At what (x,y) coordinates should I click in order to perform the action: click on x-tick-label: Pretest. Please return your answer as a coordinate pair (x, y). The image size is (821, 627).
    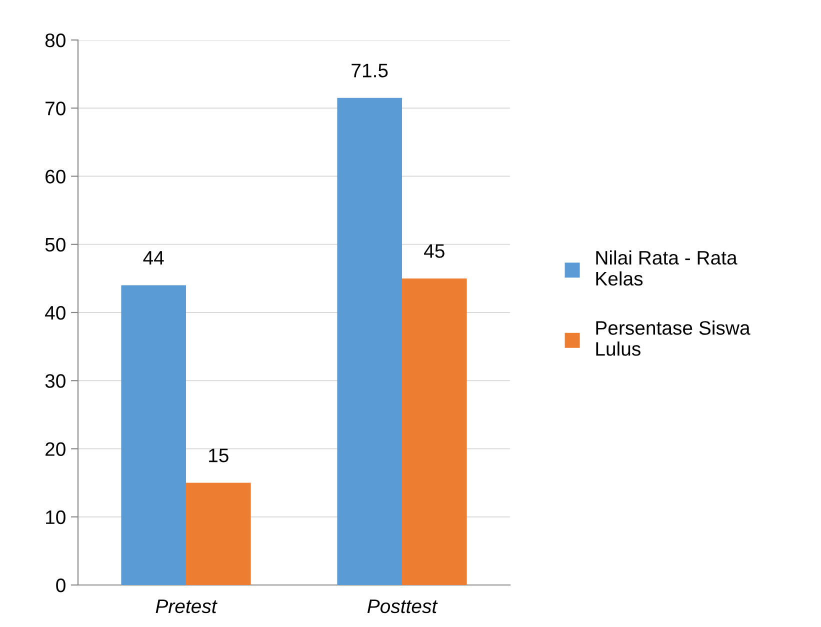
    Looking at the image, I should click on (187, 607).